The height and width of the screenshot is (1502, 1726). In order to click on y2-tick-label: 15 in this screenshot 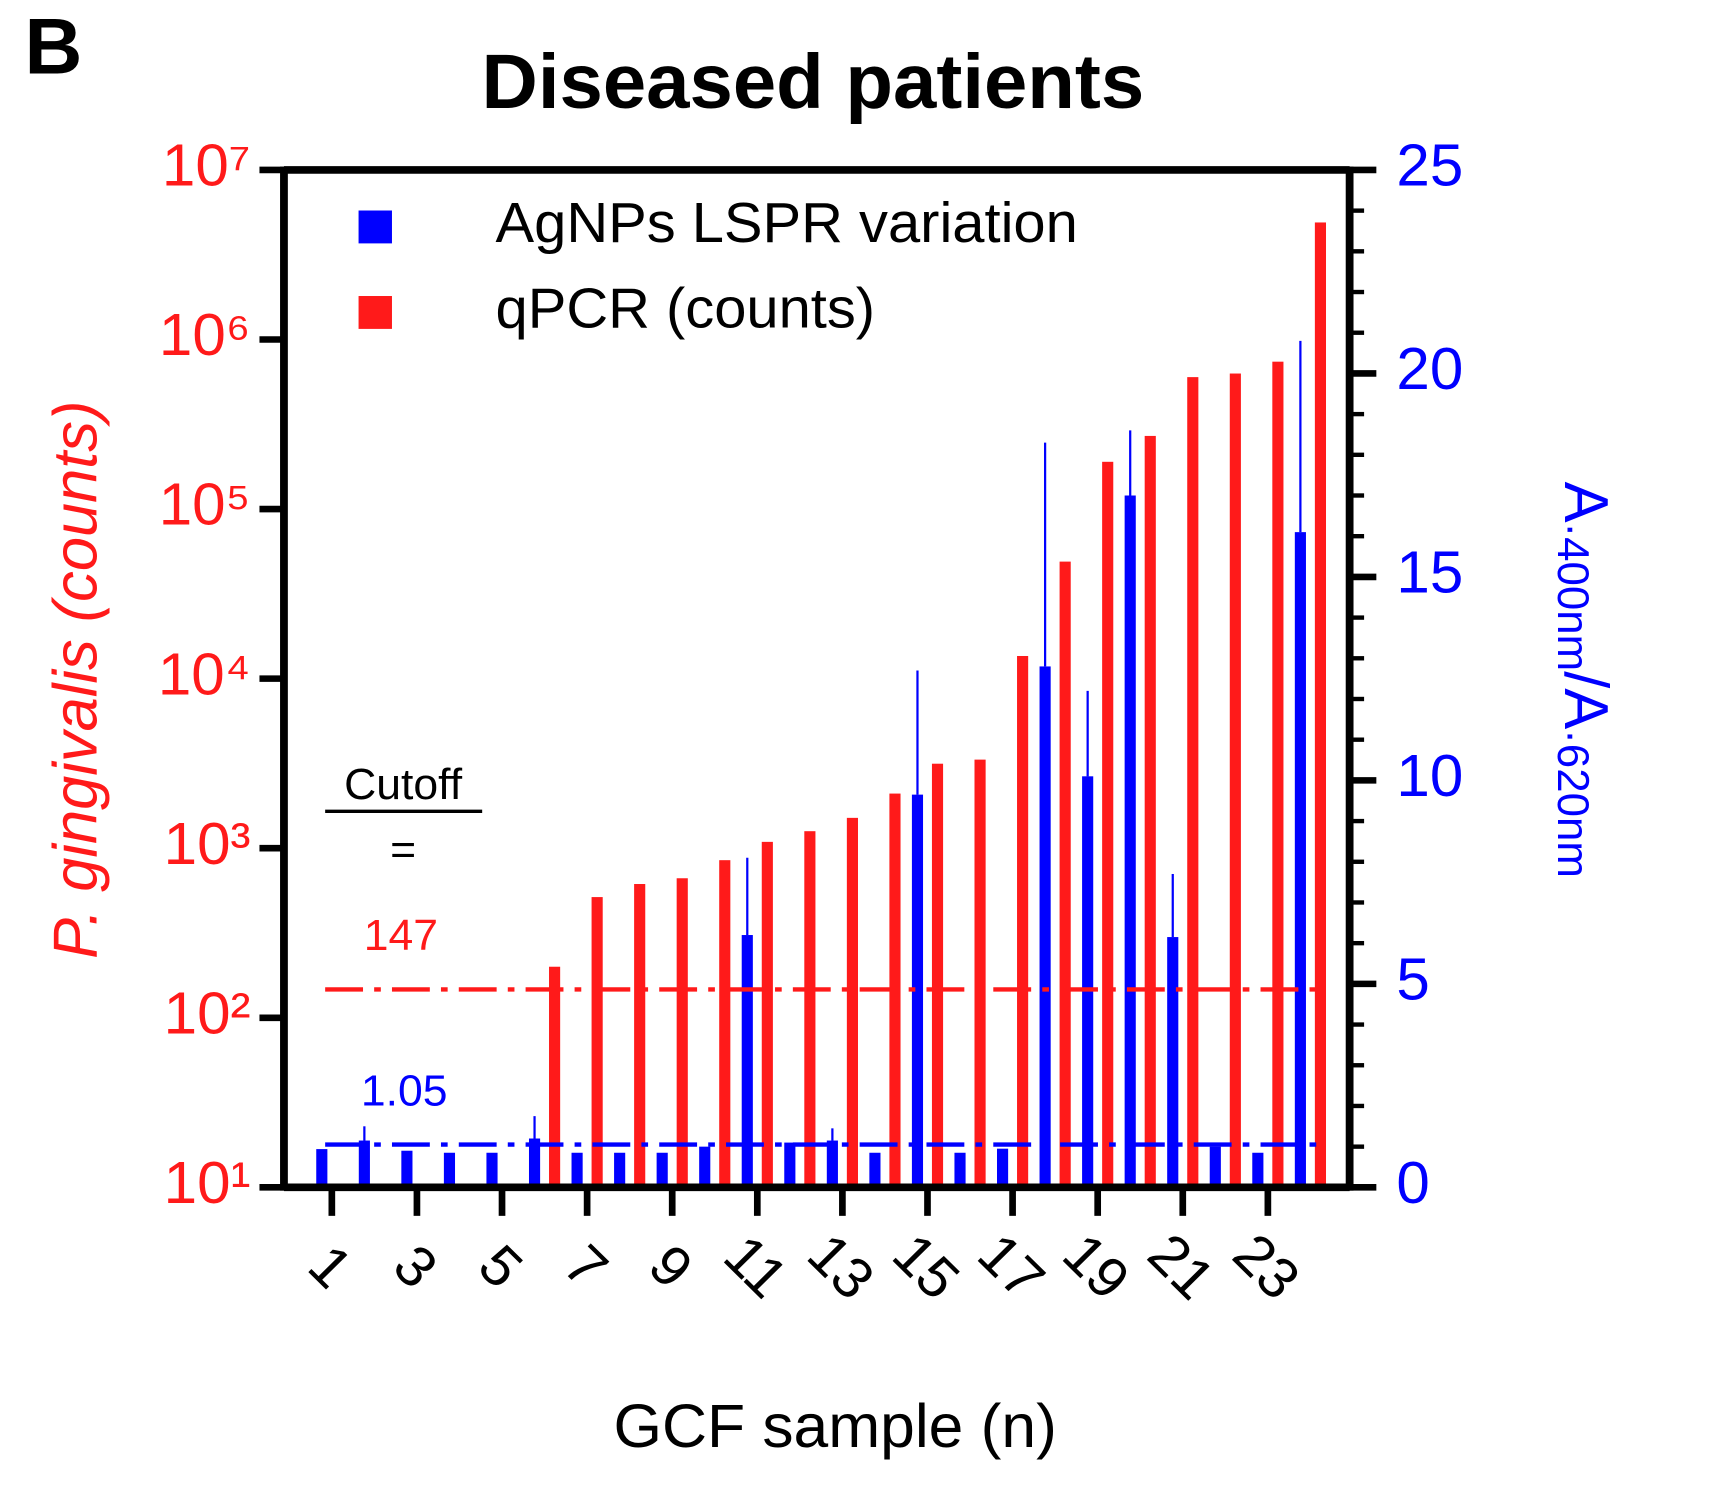, I will do `click(1429, 572)`.